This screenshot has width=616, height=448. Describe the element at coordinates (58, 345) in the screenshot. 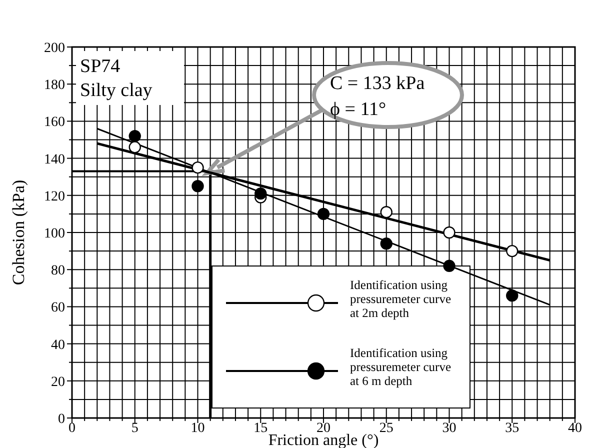

I see `y-tick-label: 40` at that location.